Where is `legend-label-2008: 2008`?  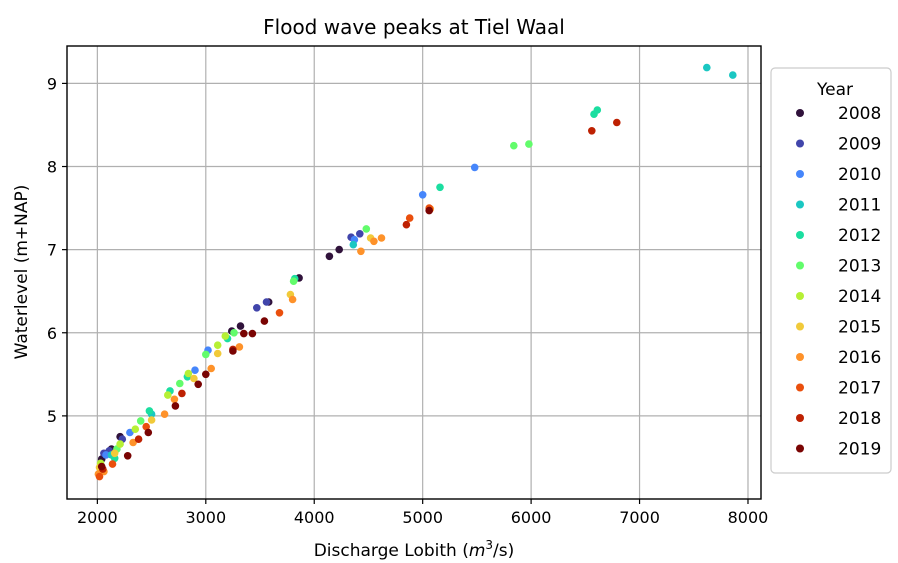
legend-label-2008: 2008 is located at coordinates (859, 114).